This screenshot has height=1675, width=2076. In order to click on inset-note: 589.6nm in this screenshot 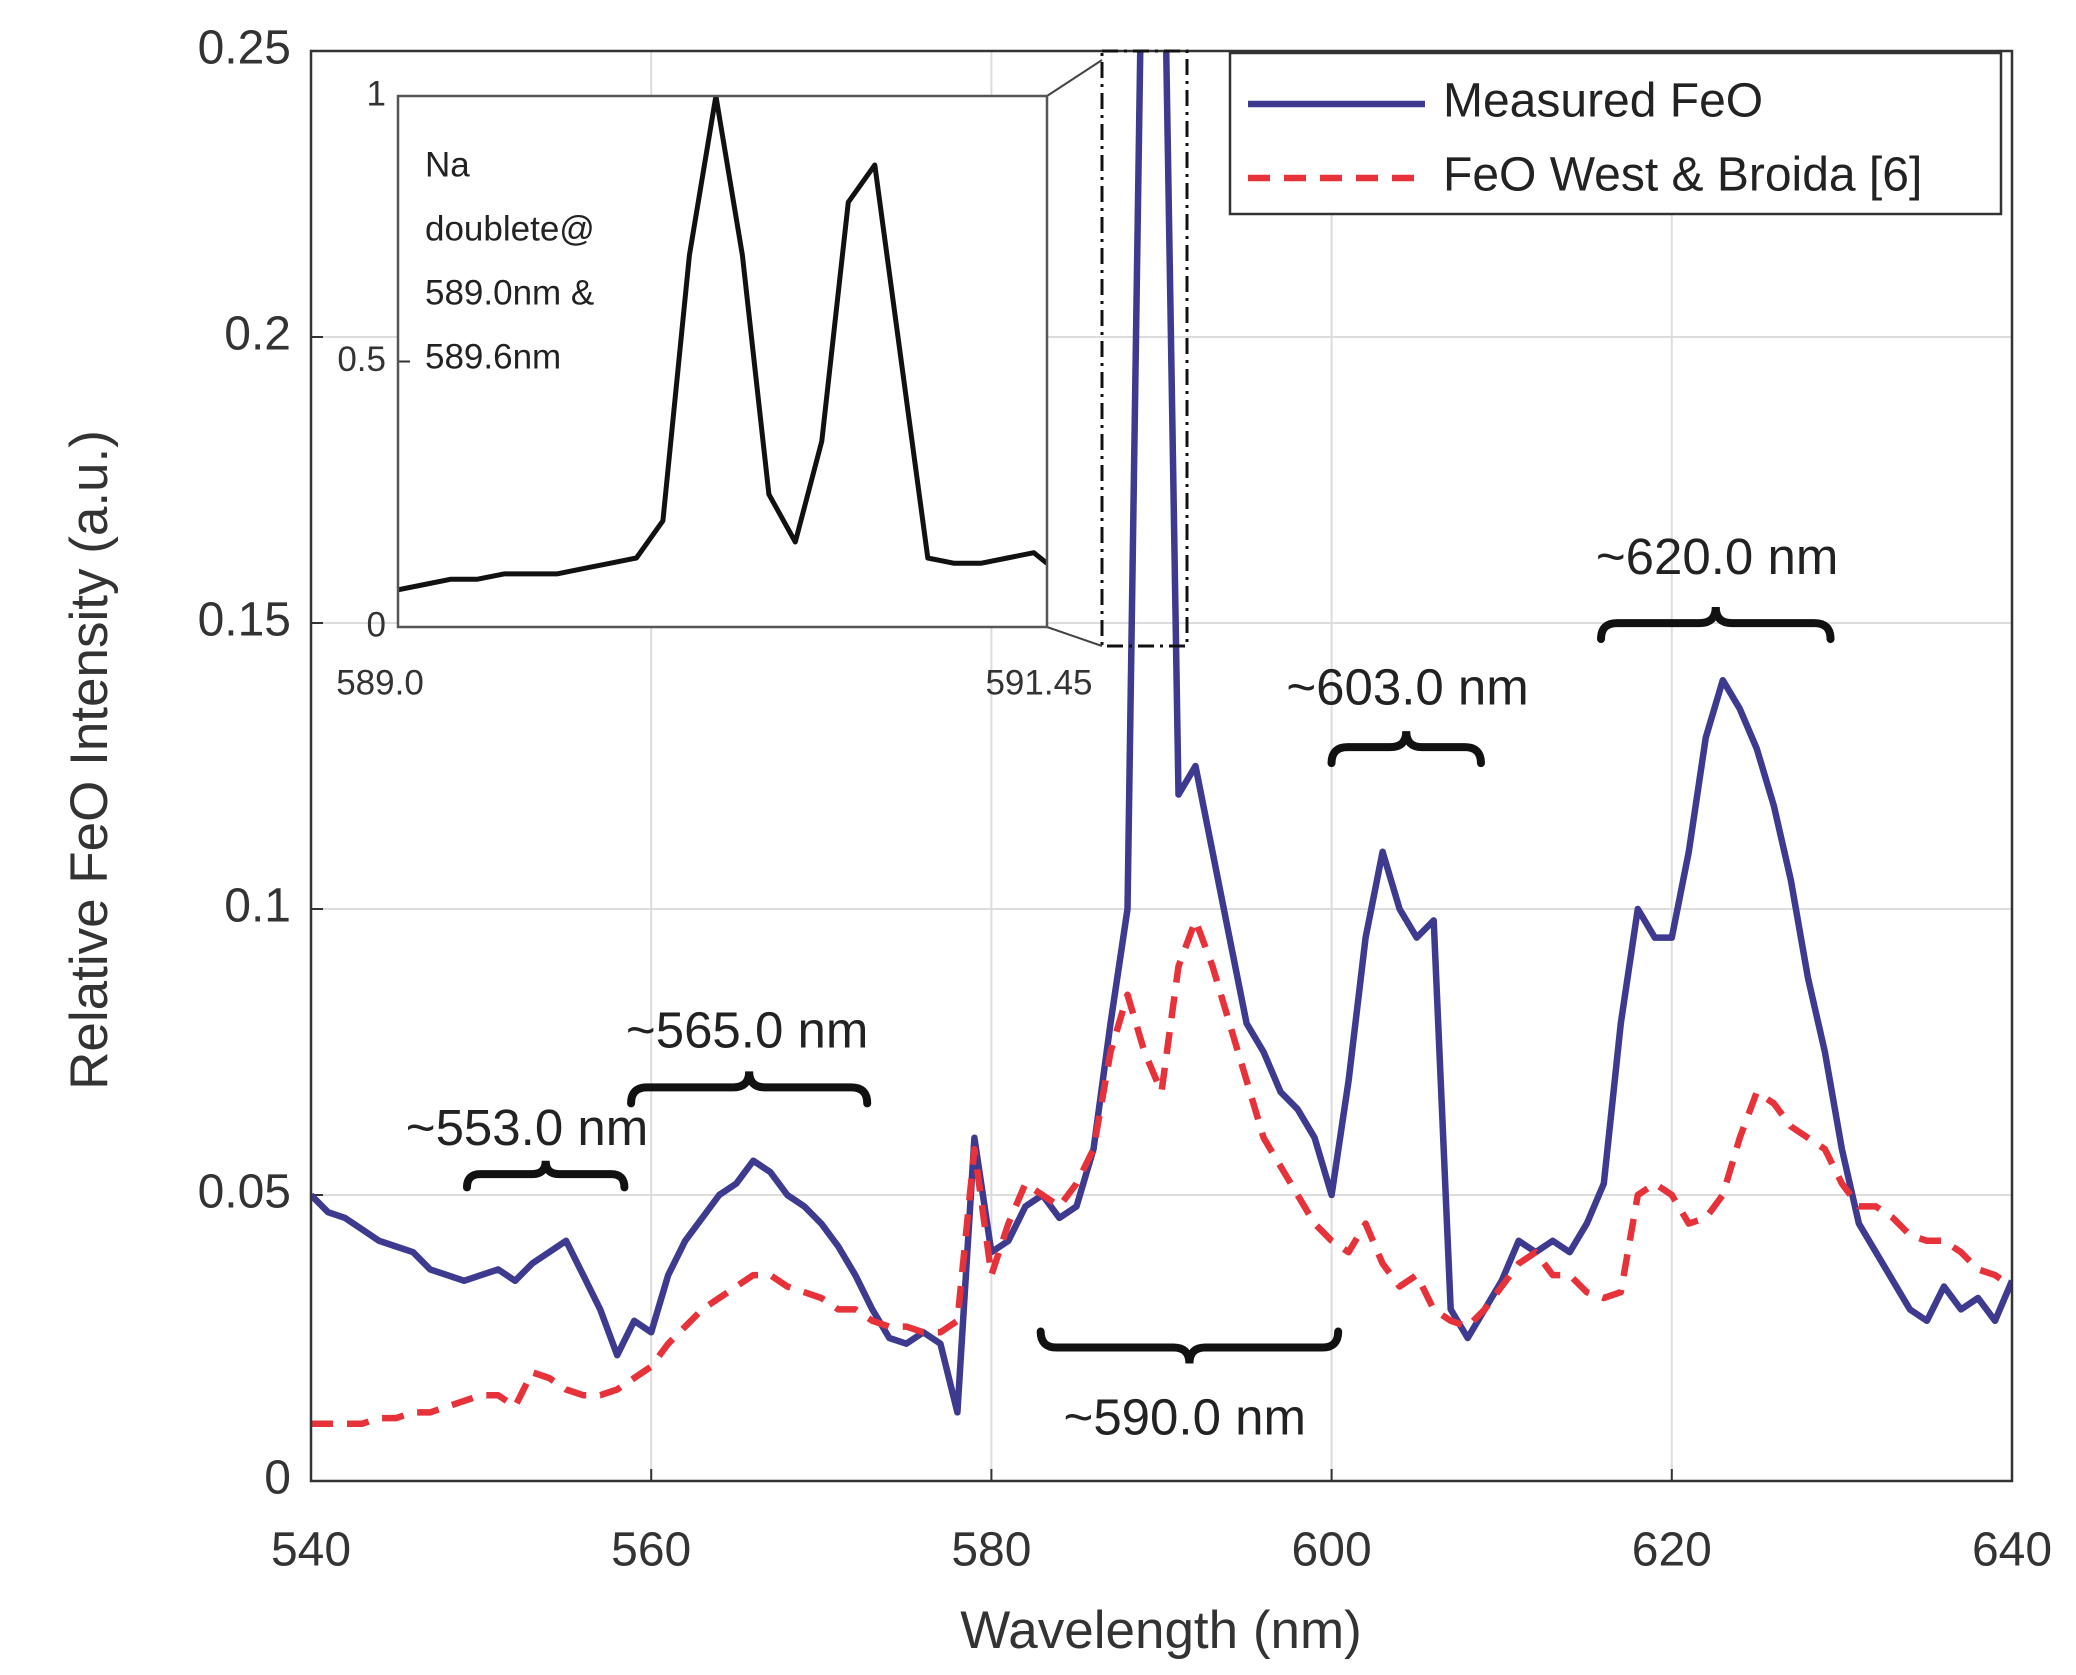, I will do `click(493, 356)`.